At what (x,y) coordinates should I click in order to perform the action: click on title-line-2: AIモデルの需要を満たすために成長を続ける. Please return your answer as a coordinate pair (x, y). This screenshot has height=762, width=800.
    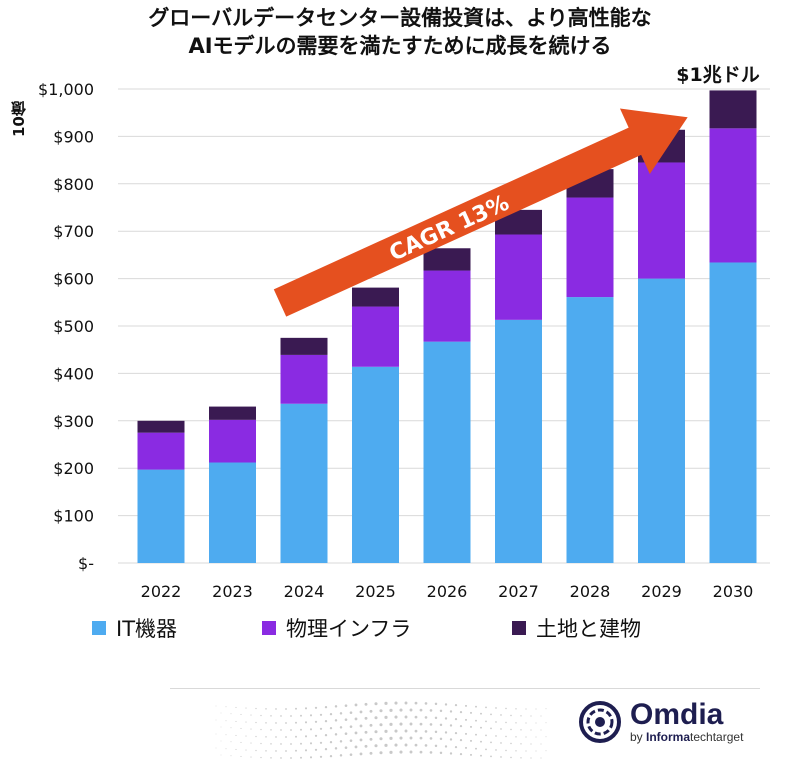
    Looking at the image, I should click on (400, 46).